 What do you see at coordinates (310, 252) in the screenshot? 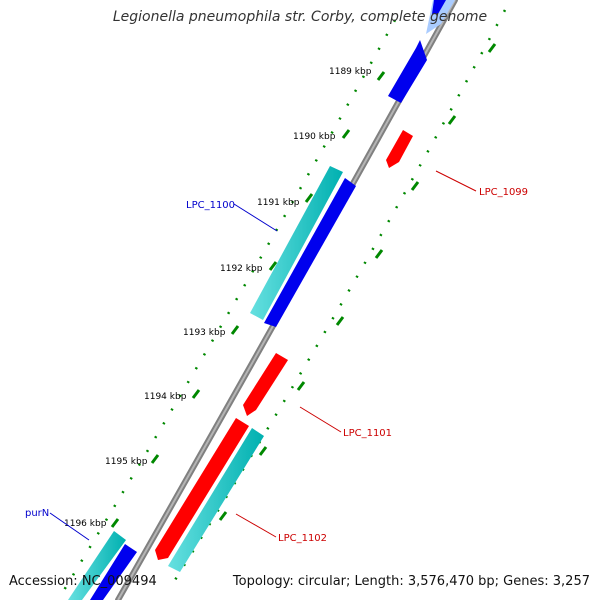
I see `gene-blue-lpc-1100-pair` at bounding box center [310, 252].